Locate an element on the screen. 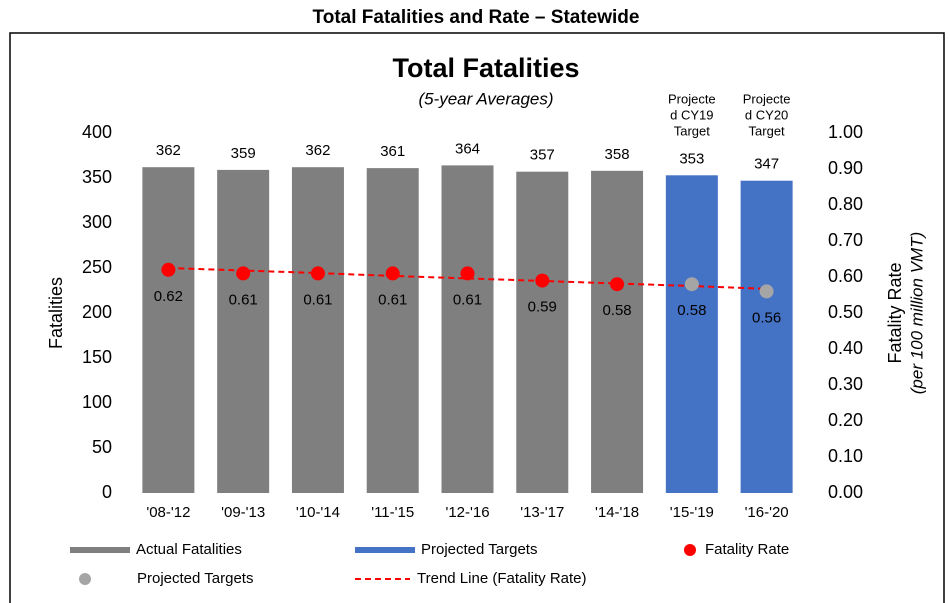  y-axis-label: Fatalities is located at coordinates (56, 313).